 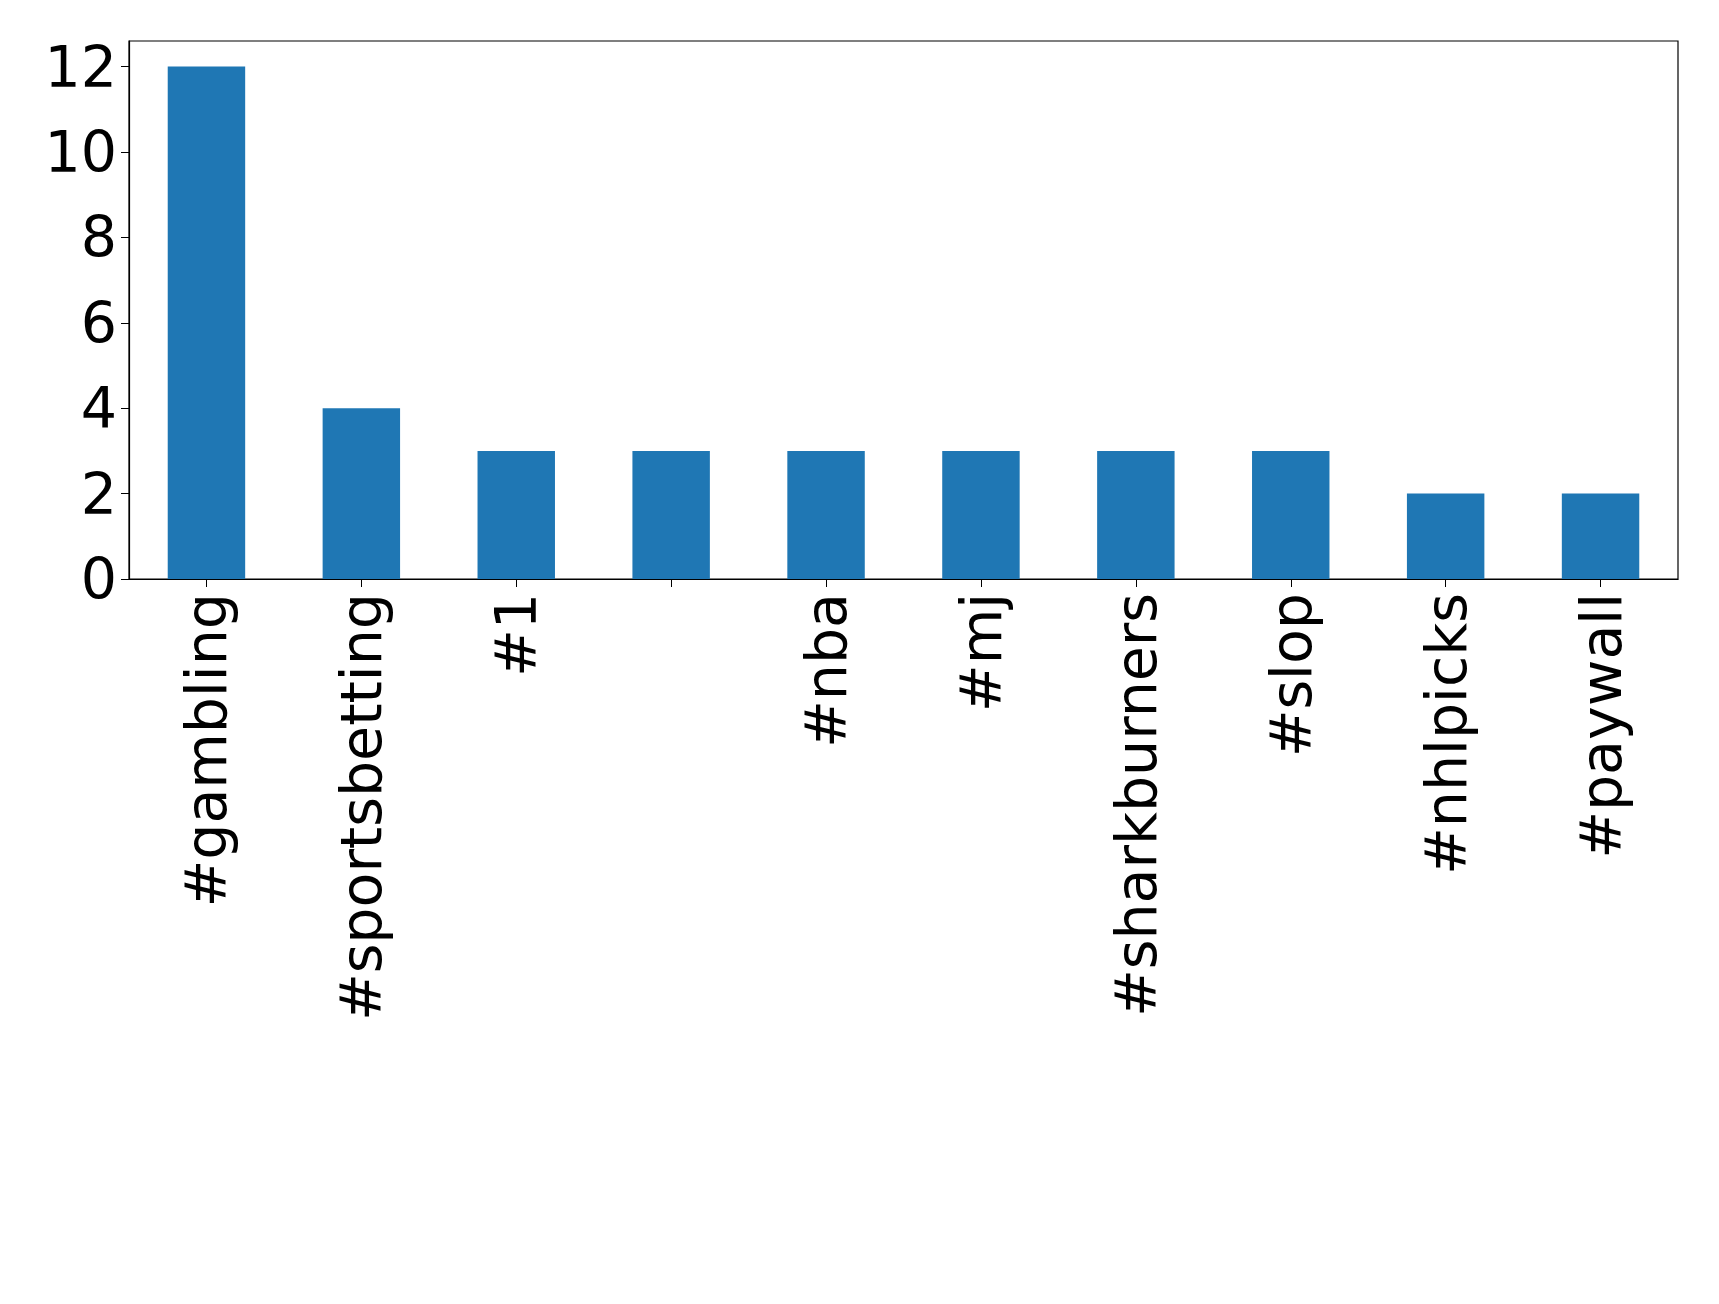 What do you see at coordinates (1600, 726) in the screenshot?
I see `x-tick-label: #paywall` at bounding box center [1600, 726].